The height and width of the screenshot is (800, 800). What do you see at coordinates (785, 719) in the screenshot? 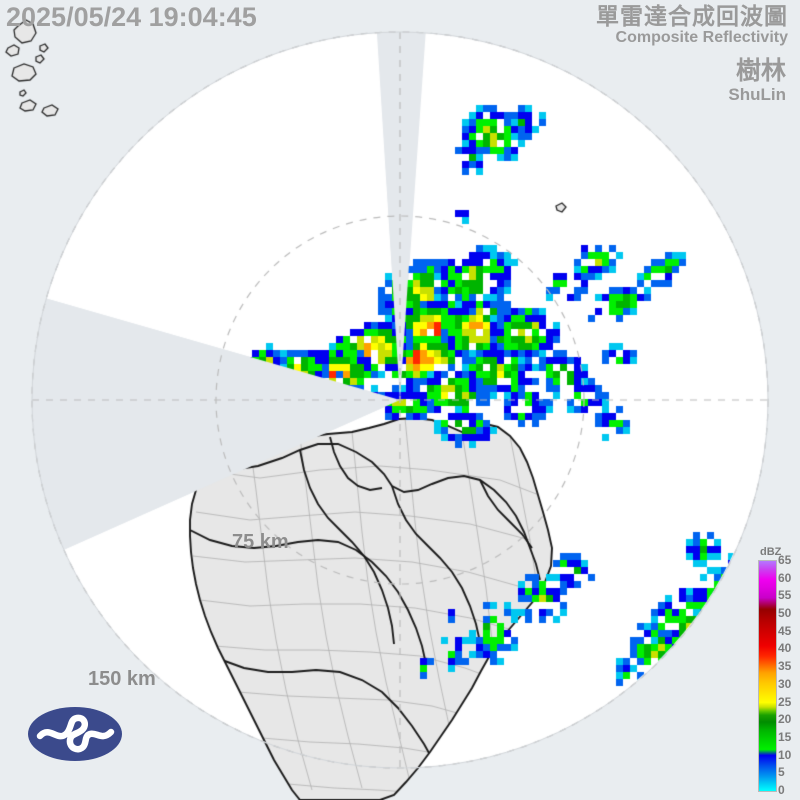
I see `colorbar-tick-20: 20` at bounding box center [785, 719].